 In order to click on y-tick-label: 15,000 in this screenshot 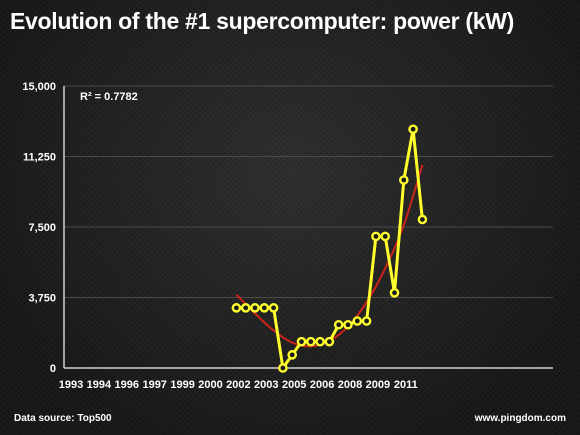, I will do `click(39, 87)`.